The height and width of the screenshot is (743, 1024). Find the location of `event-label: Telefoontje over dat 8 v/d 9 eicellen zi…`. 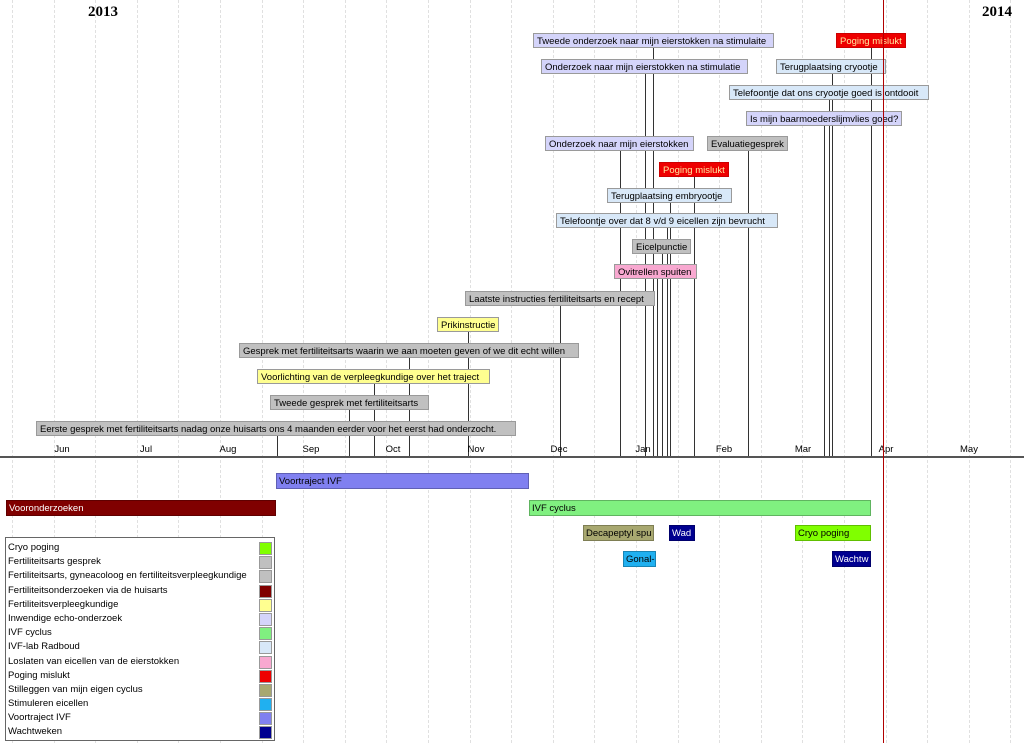

event-label: Telefoontje over dat 8 v/d 9 eicellen zi… is located at coordinates (667, 220).